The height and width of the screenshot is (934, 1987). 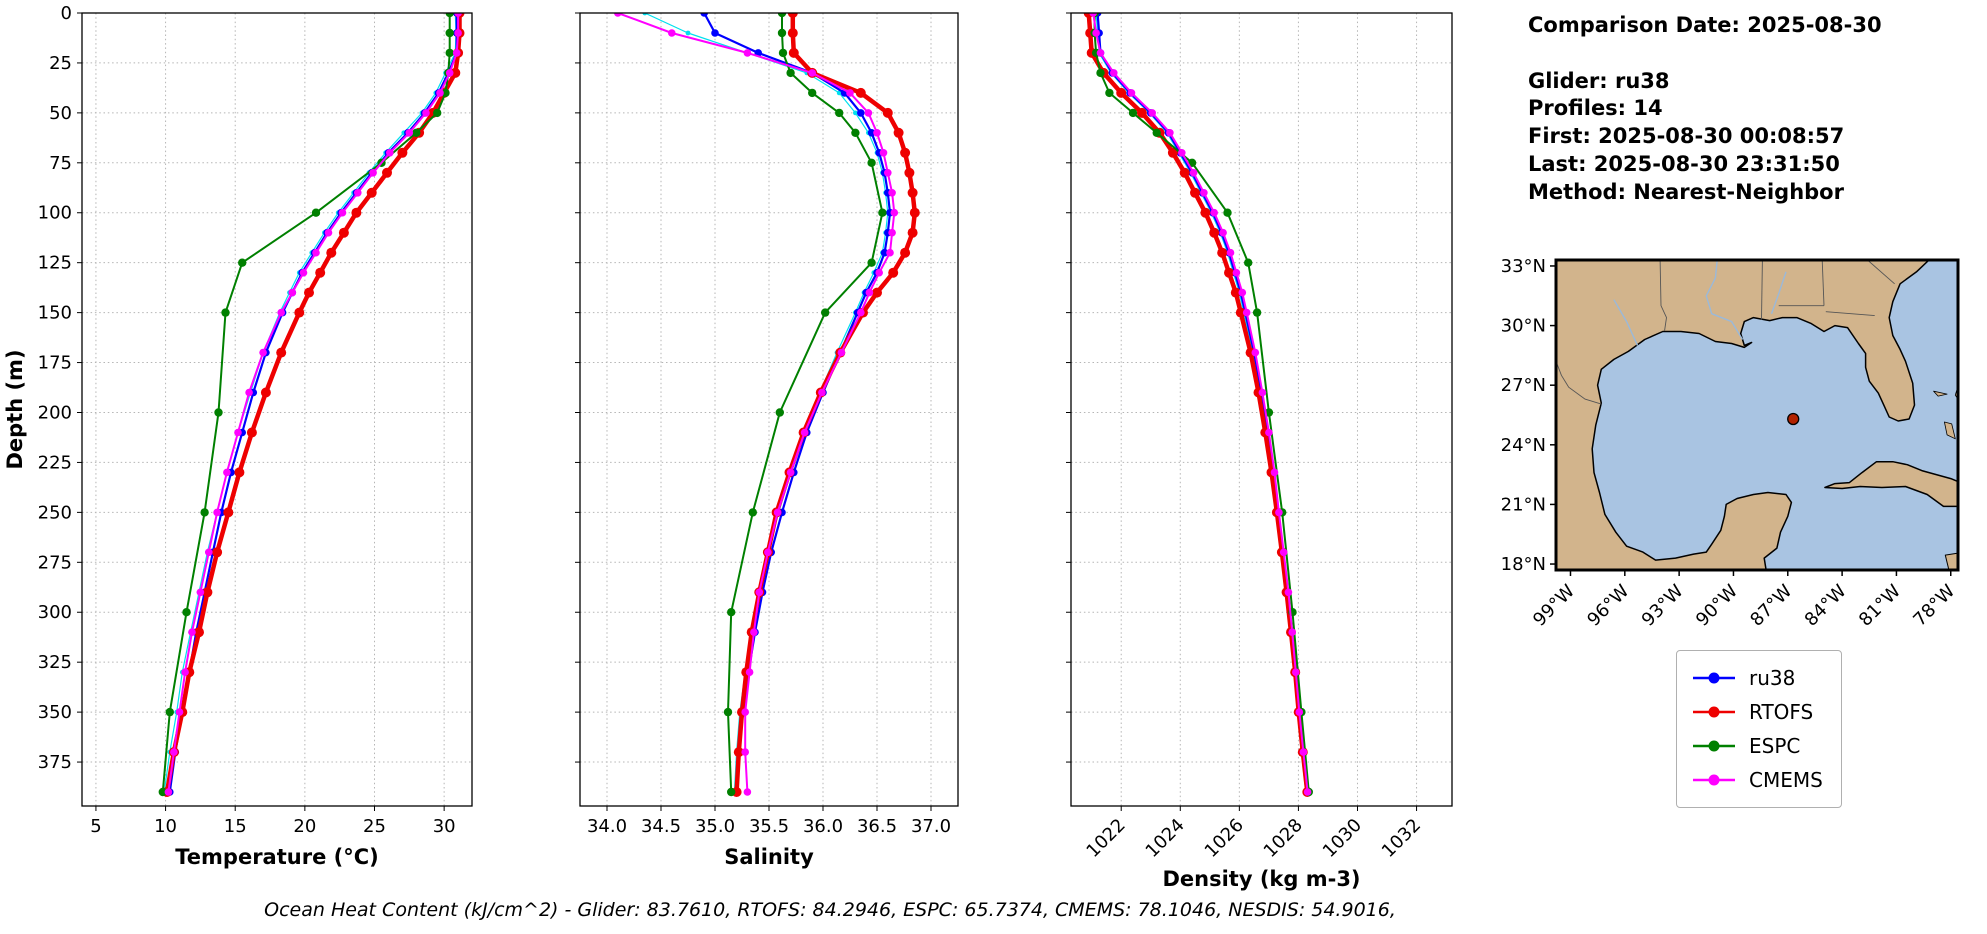 I want to click on land-north-america, so click(x=1743, y=415).